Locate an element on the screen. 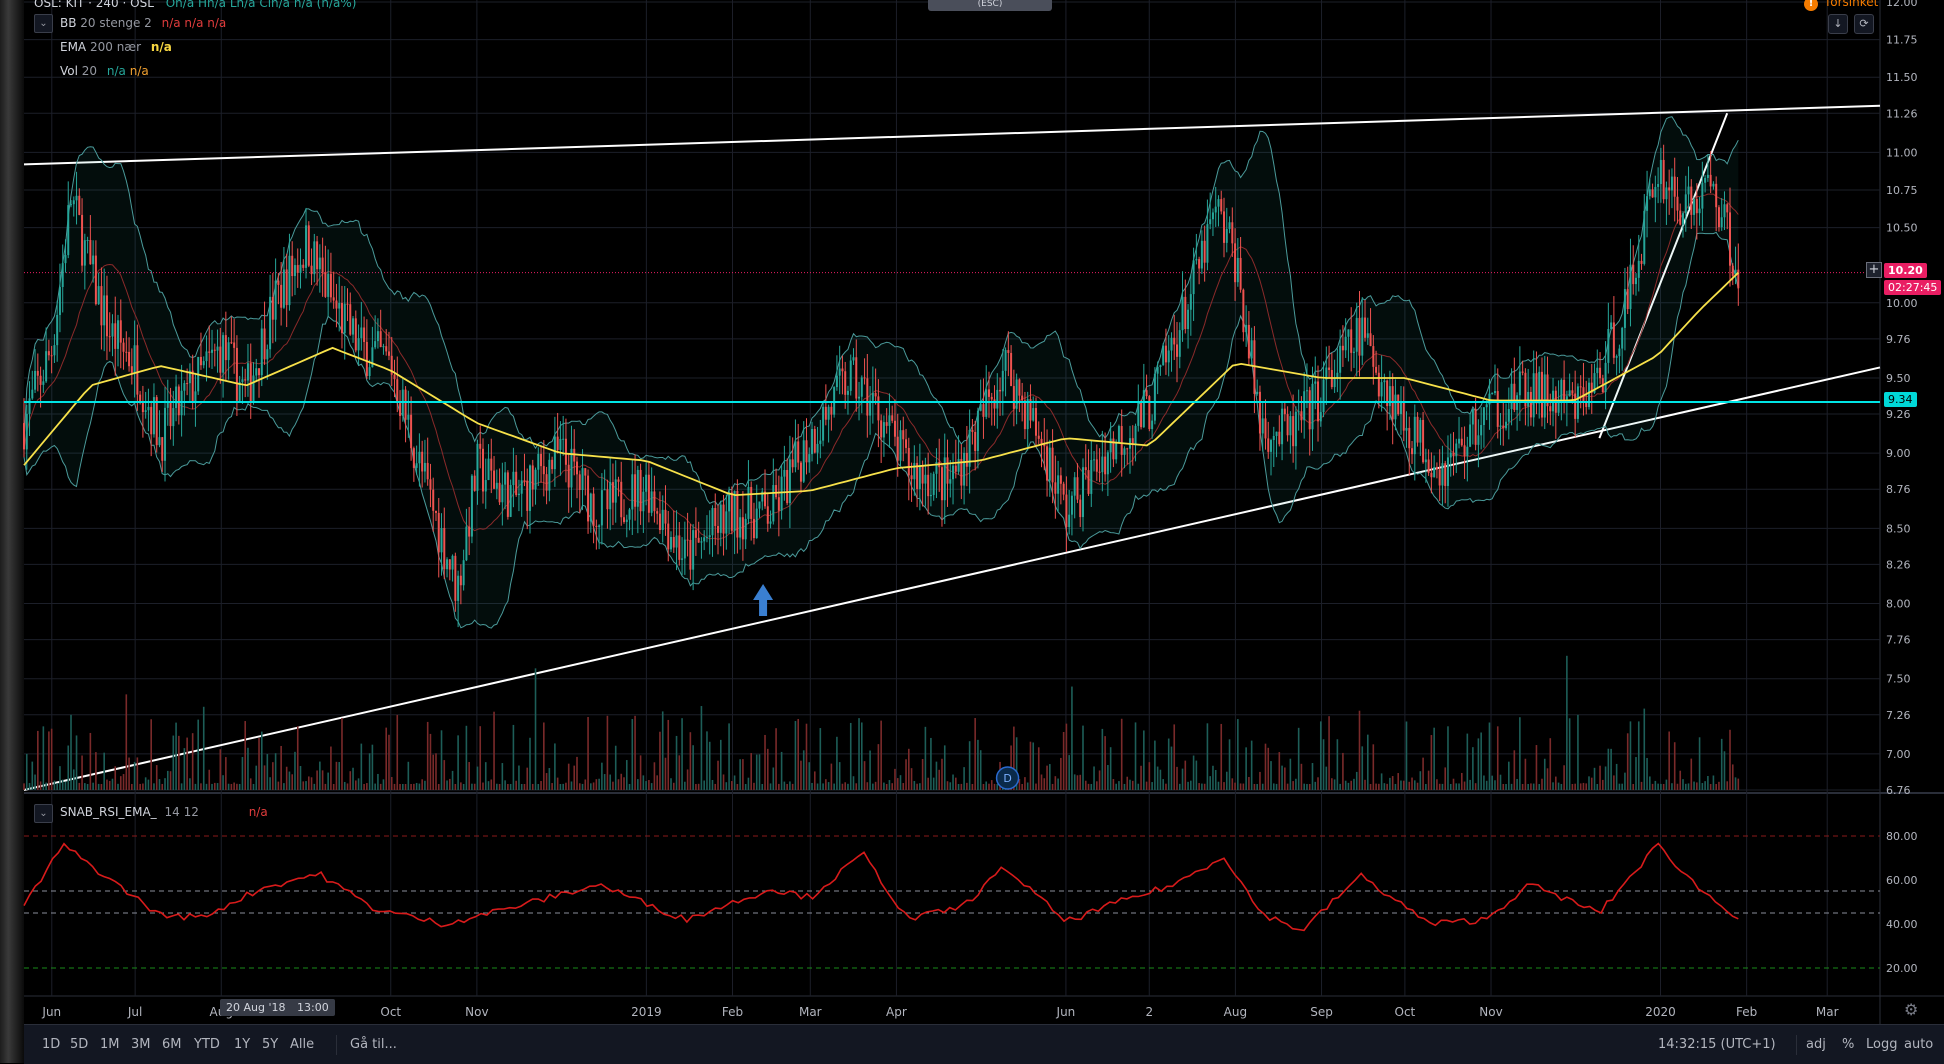 This screenshot has width=1944, height=1064. add-order-icon: + is located at coordinates (1874, 270).